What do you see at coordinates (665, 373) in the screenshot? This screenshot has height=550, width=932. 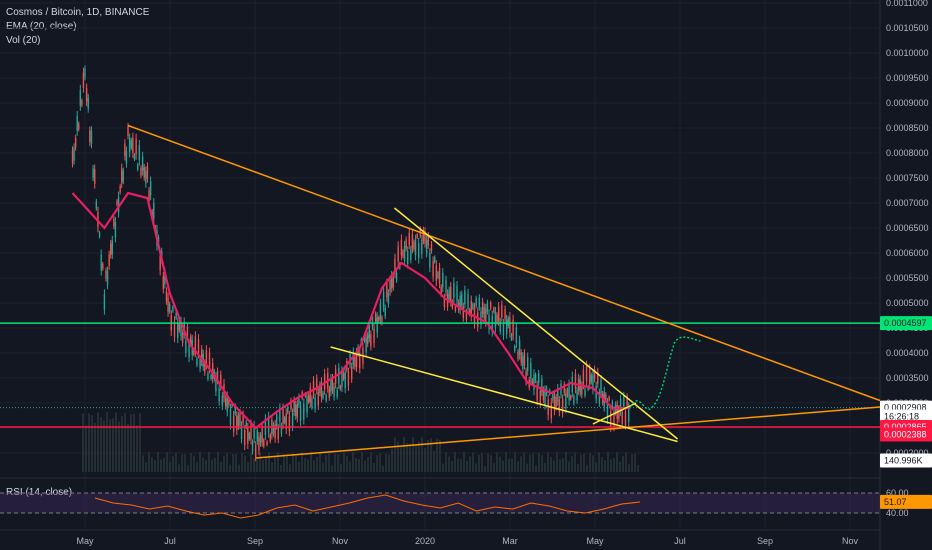 I see `projection-path` at bounding box center [665, 373].